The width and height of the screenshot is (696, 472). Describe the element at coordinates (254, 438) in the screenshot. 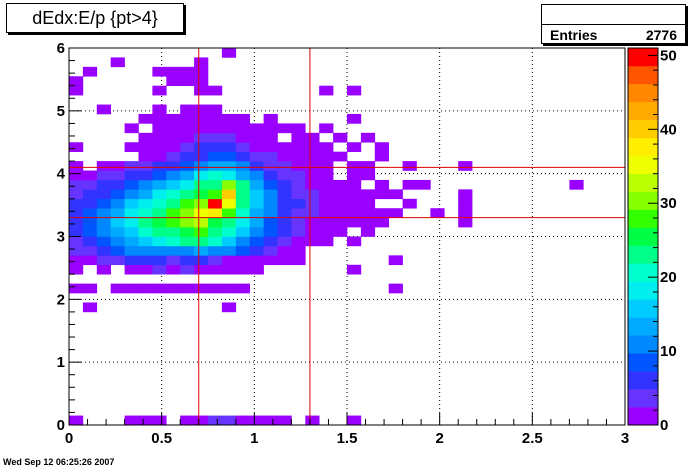

I see `x-tick-label: 1` at that location.